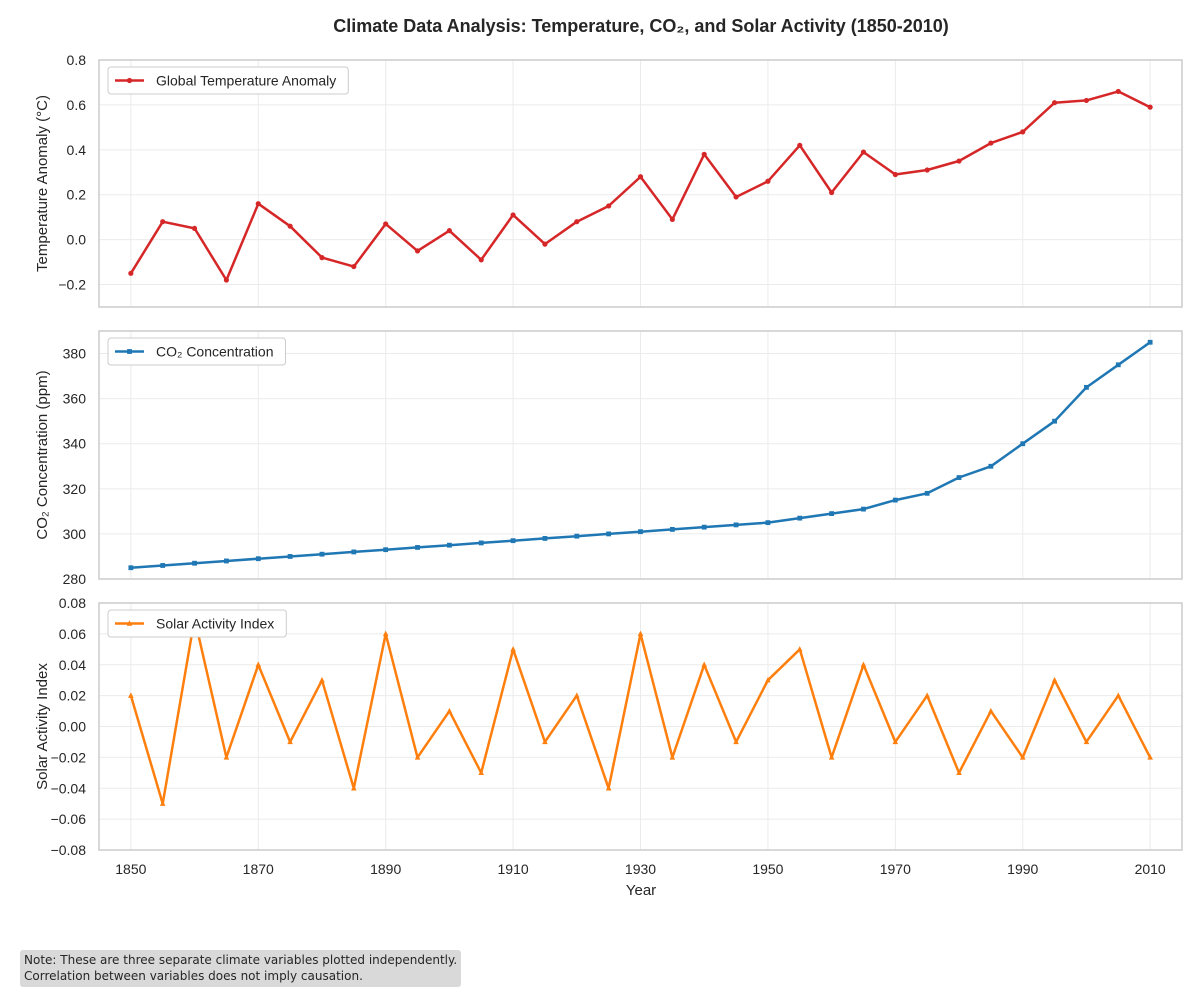 Image resolution: width=1200 pixels, height=1000 pixels. Describe the element at coordinates (75, 444) in the screenshot. I see `co2-y-tick-label: 340` at that location.